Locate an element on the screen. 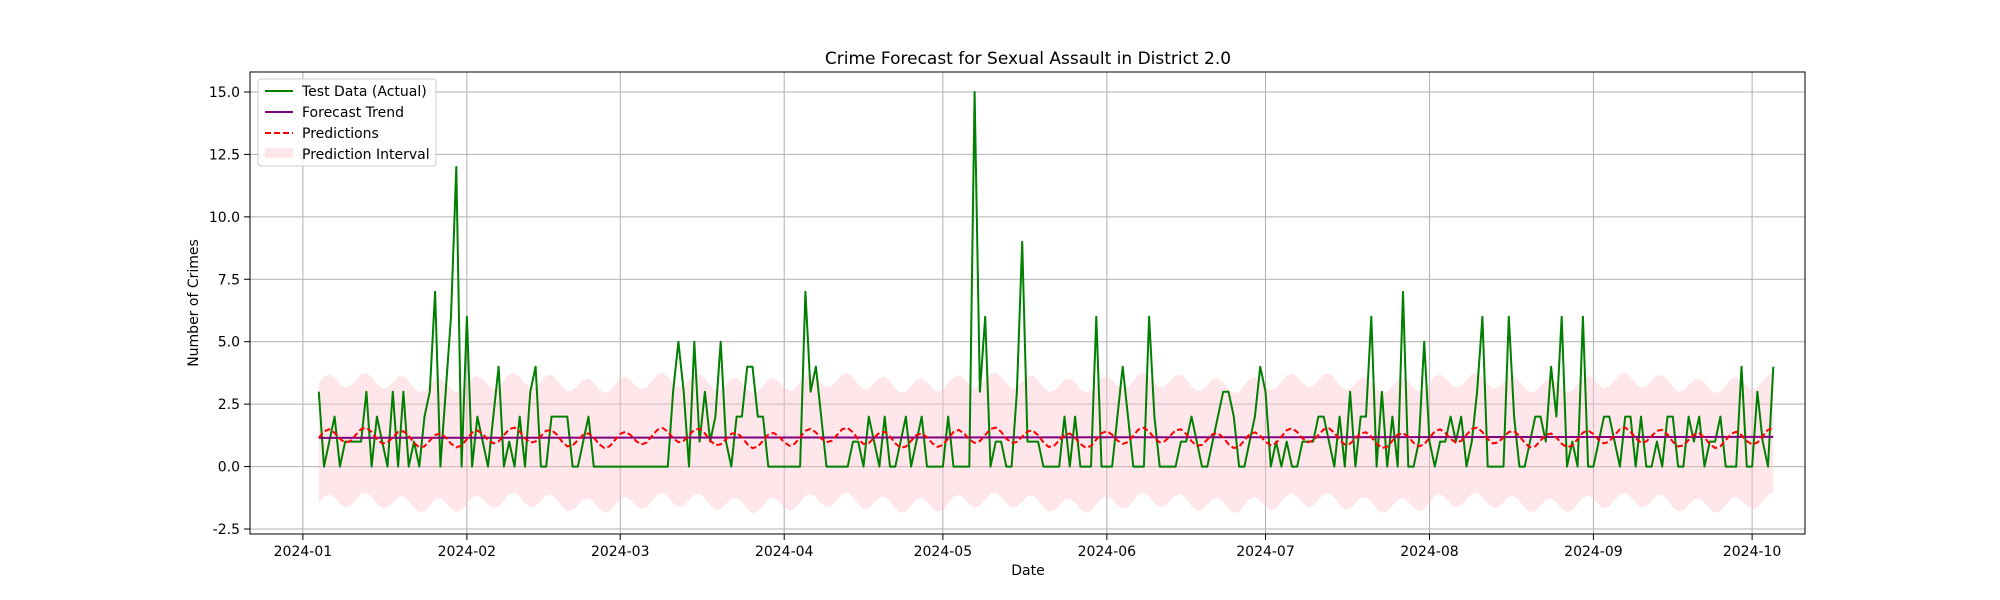  y-axis-ticks: -2.5 0.0 2.5 5.0 7.5 10.0 12.5 15.0 is located at coordinates (229, 311).